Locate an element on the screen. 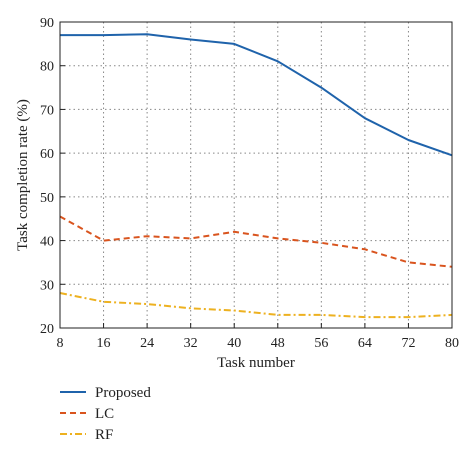  y-tick-label: 60 is located at coordinates (47, 154).